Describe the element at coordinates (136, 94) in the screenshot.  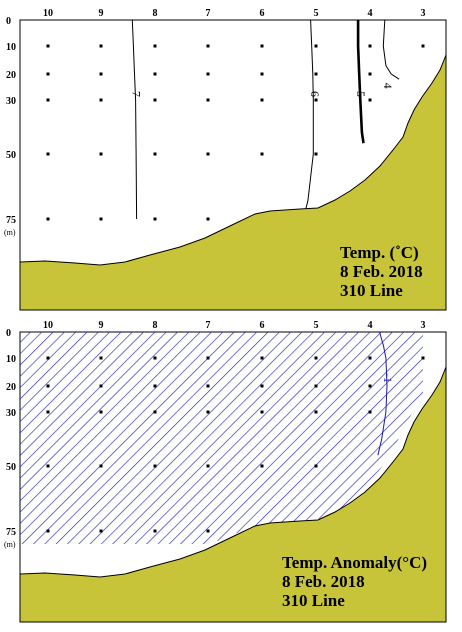
I see `contour-label: 7` at that location.